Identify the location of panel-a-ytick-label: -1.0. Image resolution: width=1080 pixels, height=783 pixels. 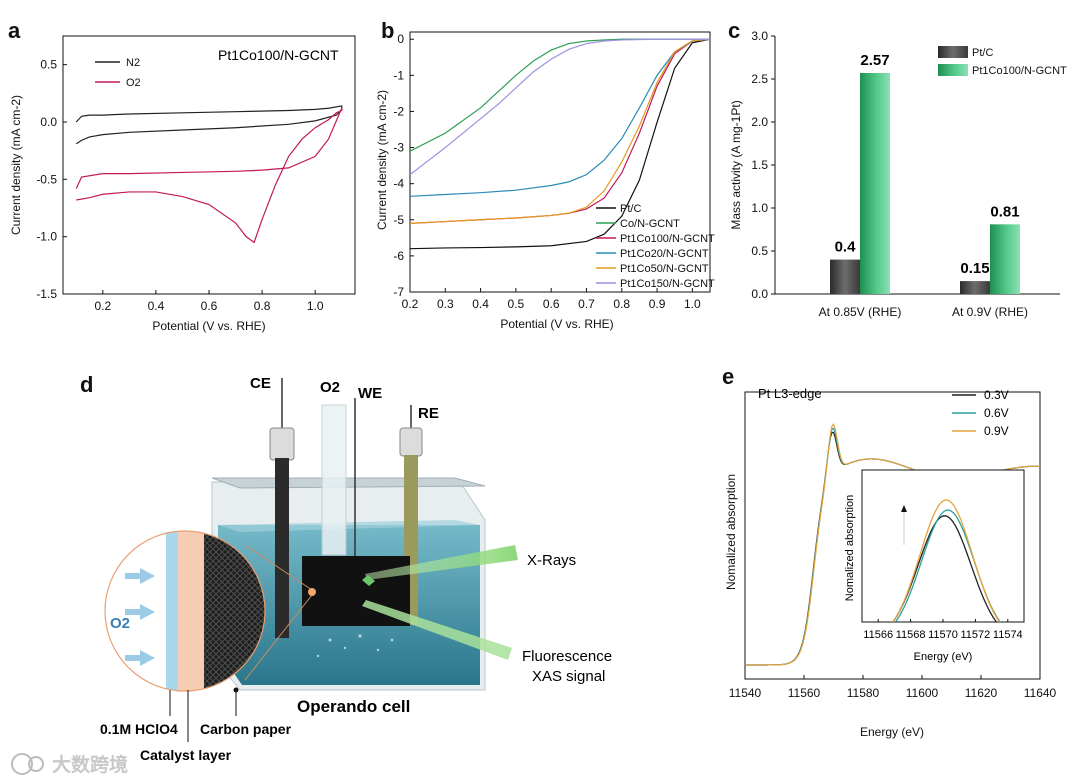
(46, 237).